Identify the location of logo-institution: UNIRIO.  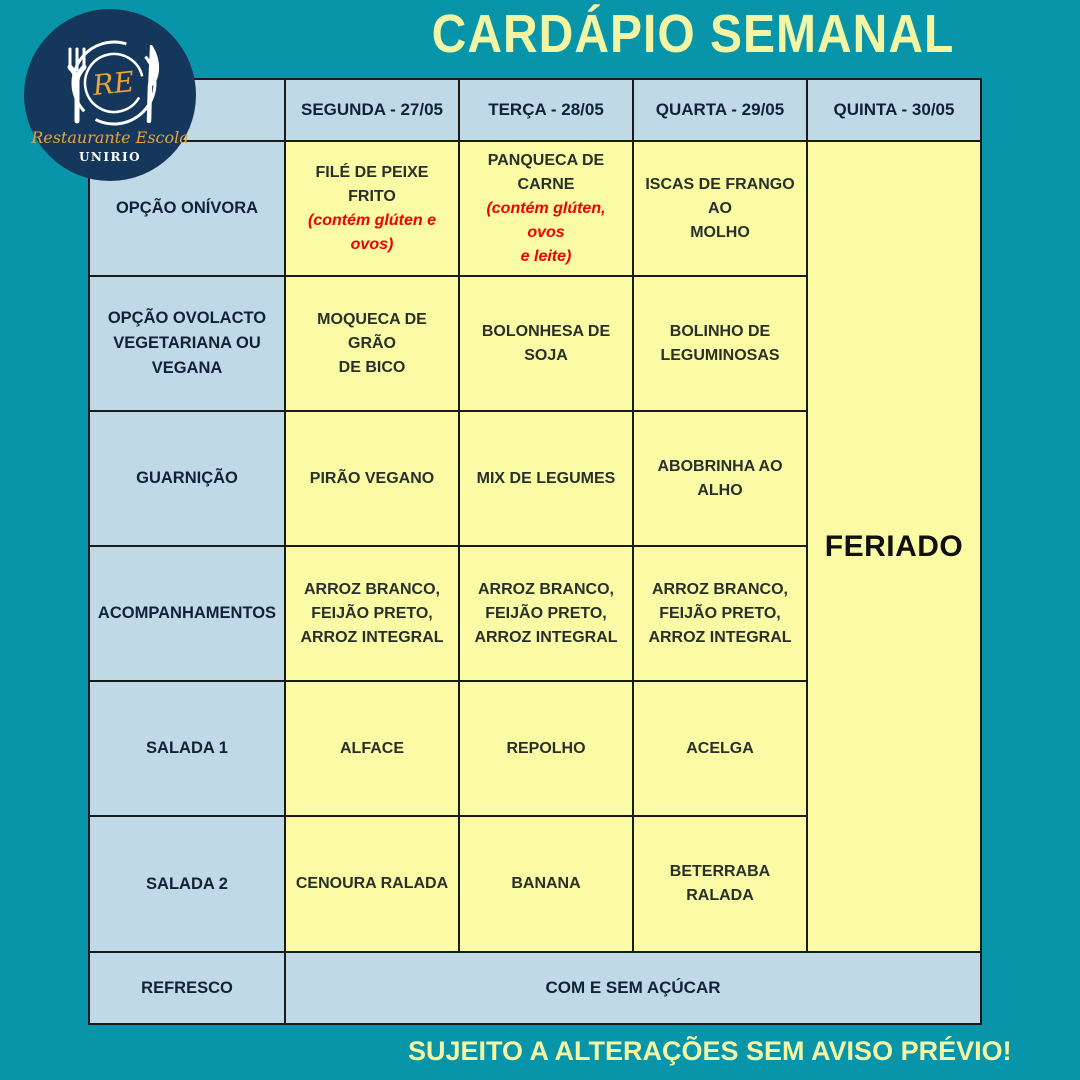
(110, 157).